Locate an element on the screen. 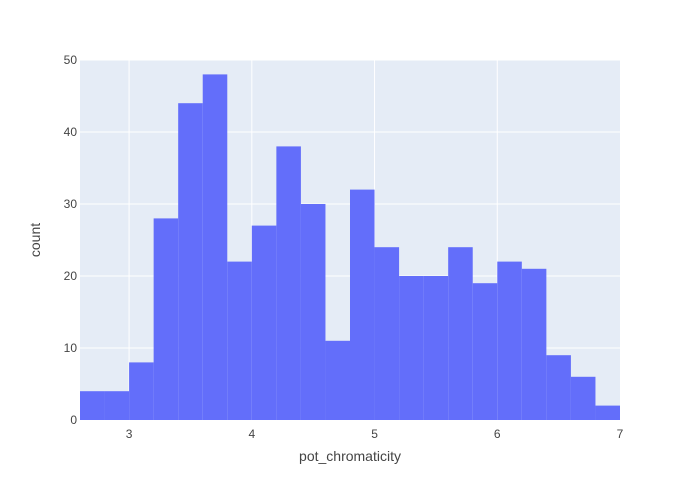 Image resolution: width=700 pixels, height=500 pixels. x-tick-label: 7 is located at coordinates (620, 434).